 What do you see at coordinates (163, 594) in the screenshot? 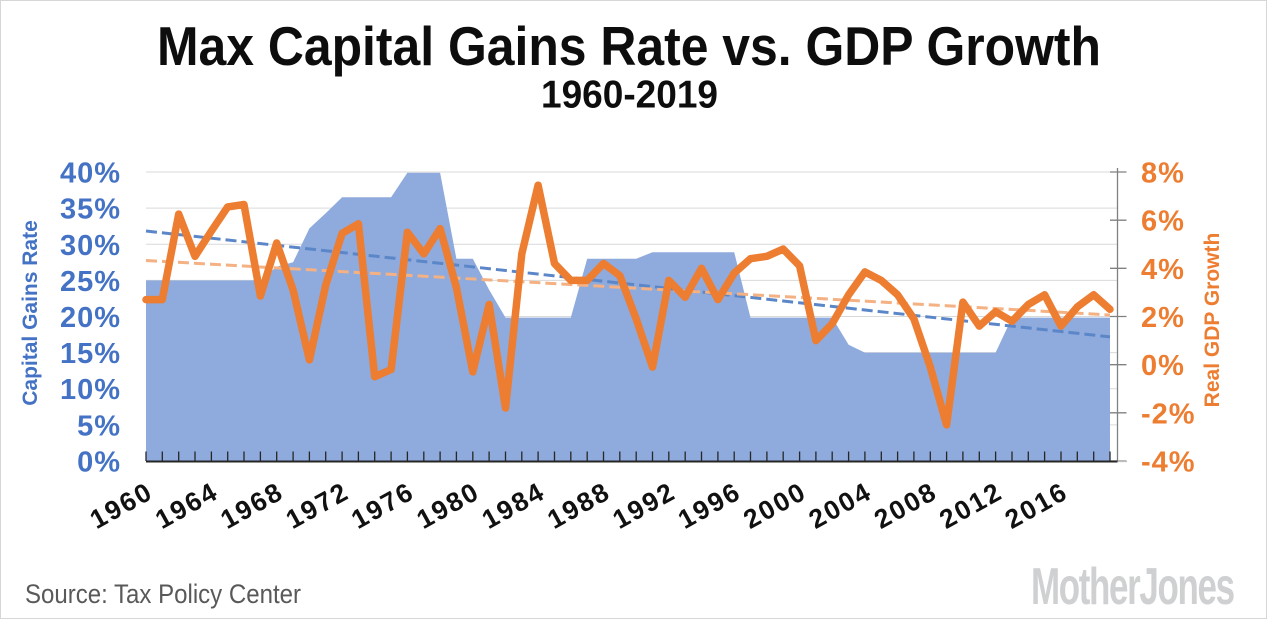
I see `svg-text: Source: Tax Policy Center` at bounding box center [163, 594].